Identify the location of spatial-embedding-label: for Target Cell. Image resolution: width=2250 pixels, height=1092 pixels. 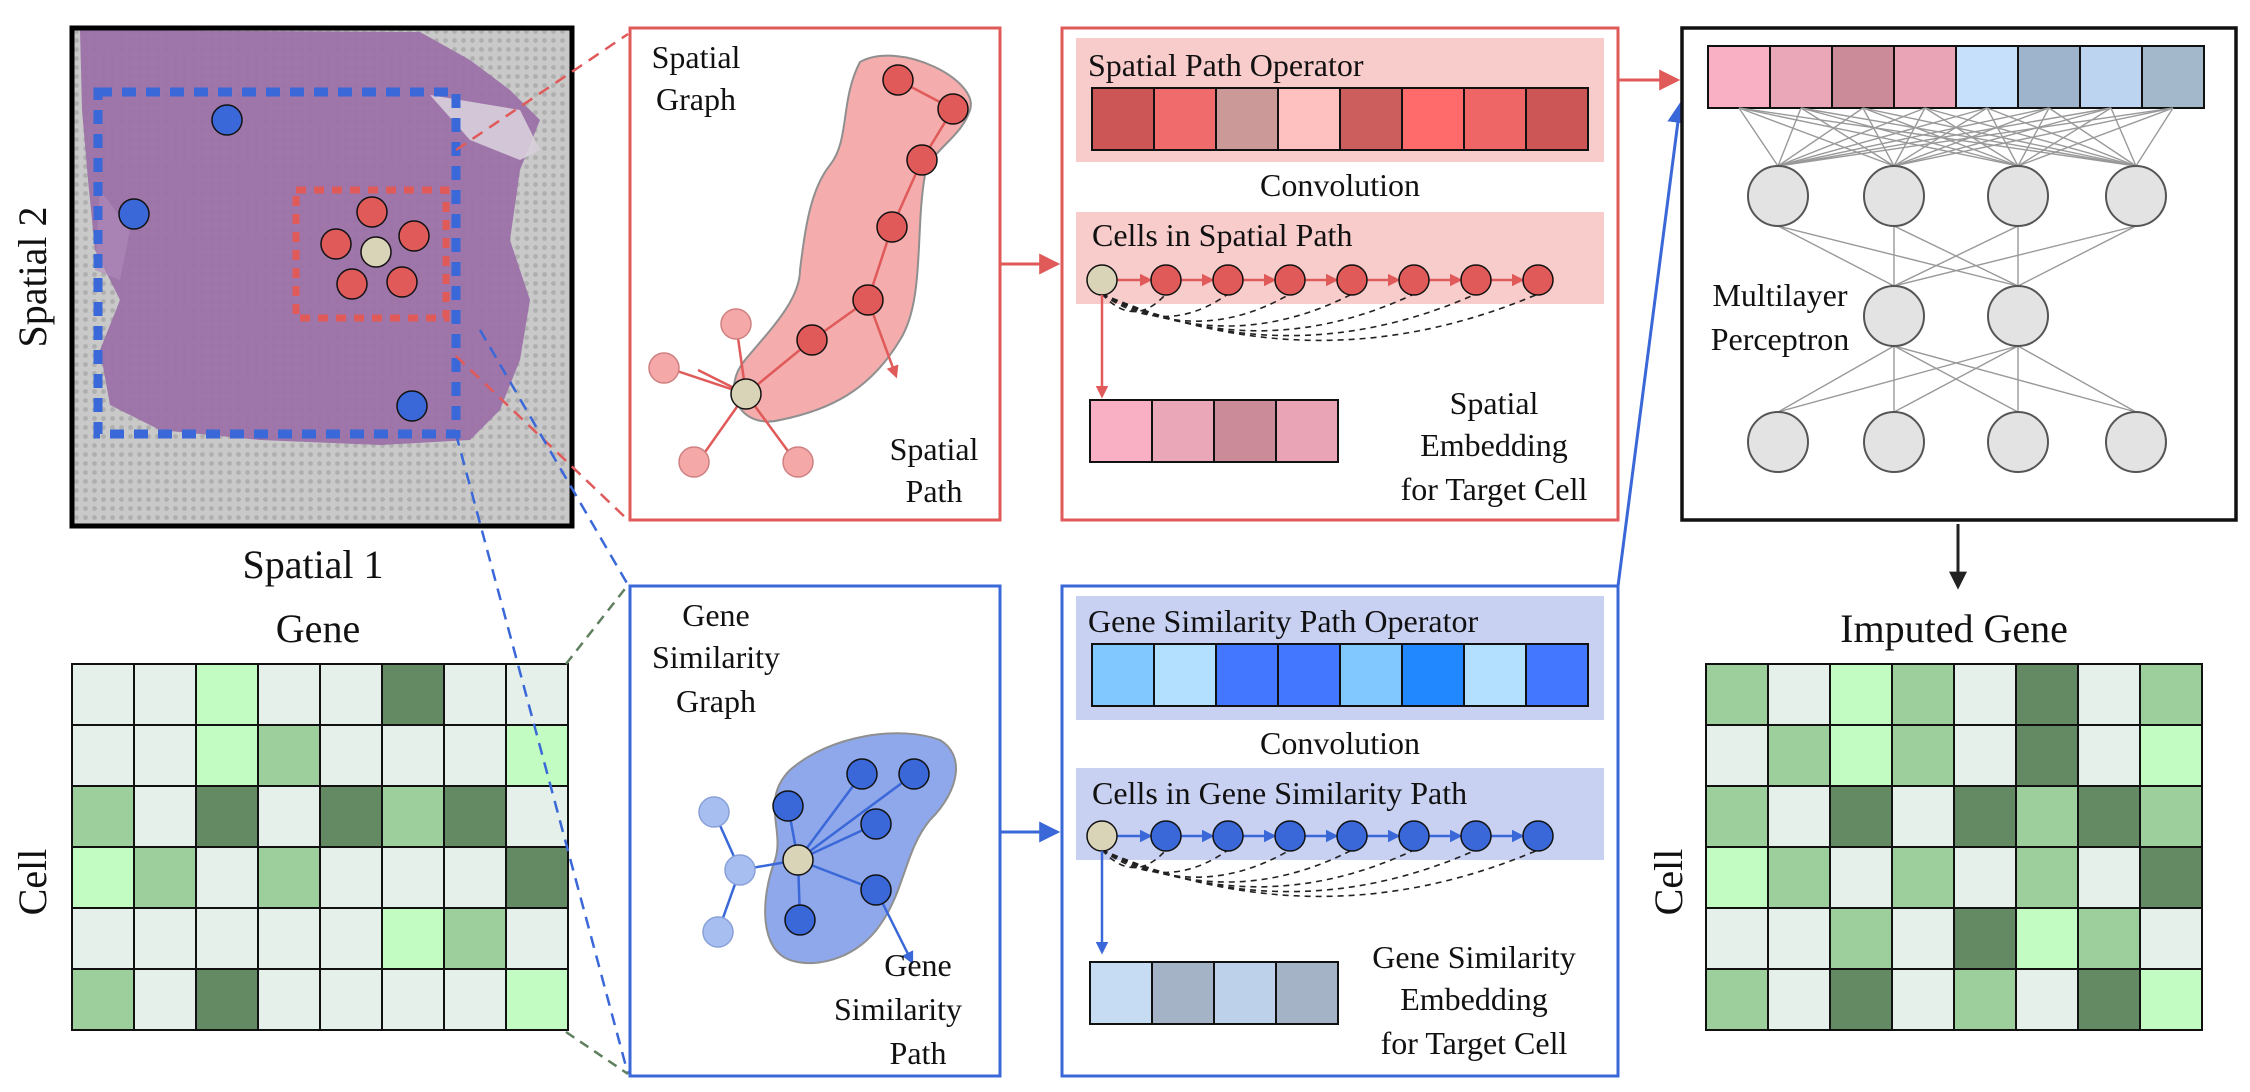
(1494, 489).